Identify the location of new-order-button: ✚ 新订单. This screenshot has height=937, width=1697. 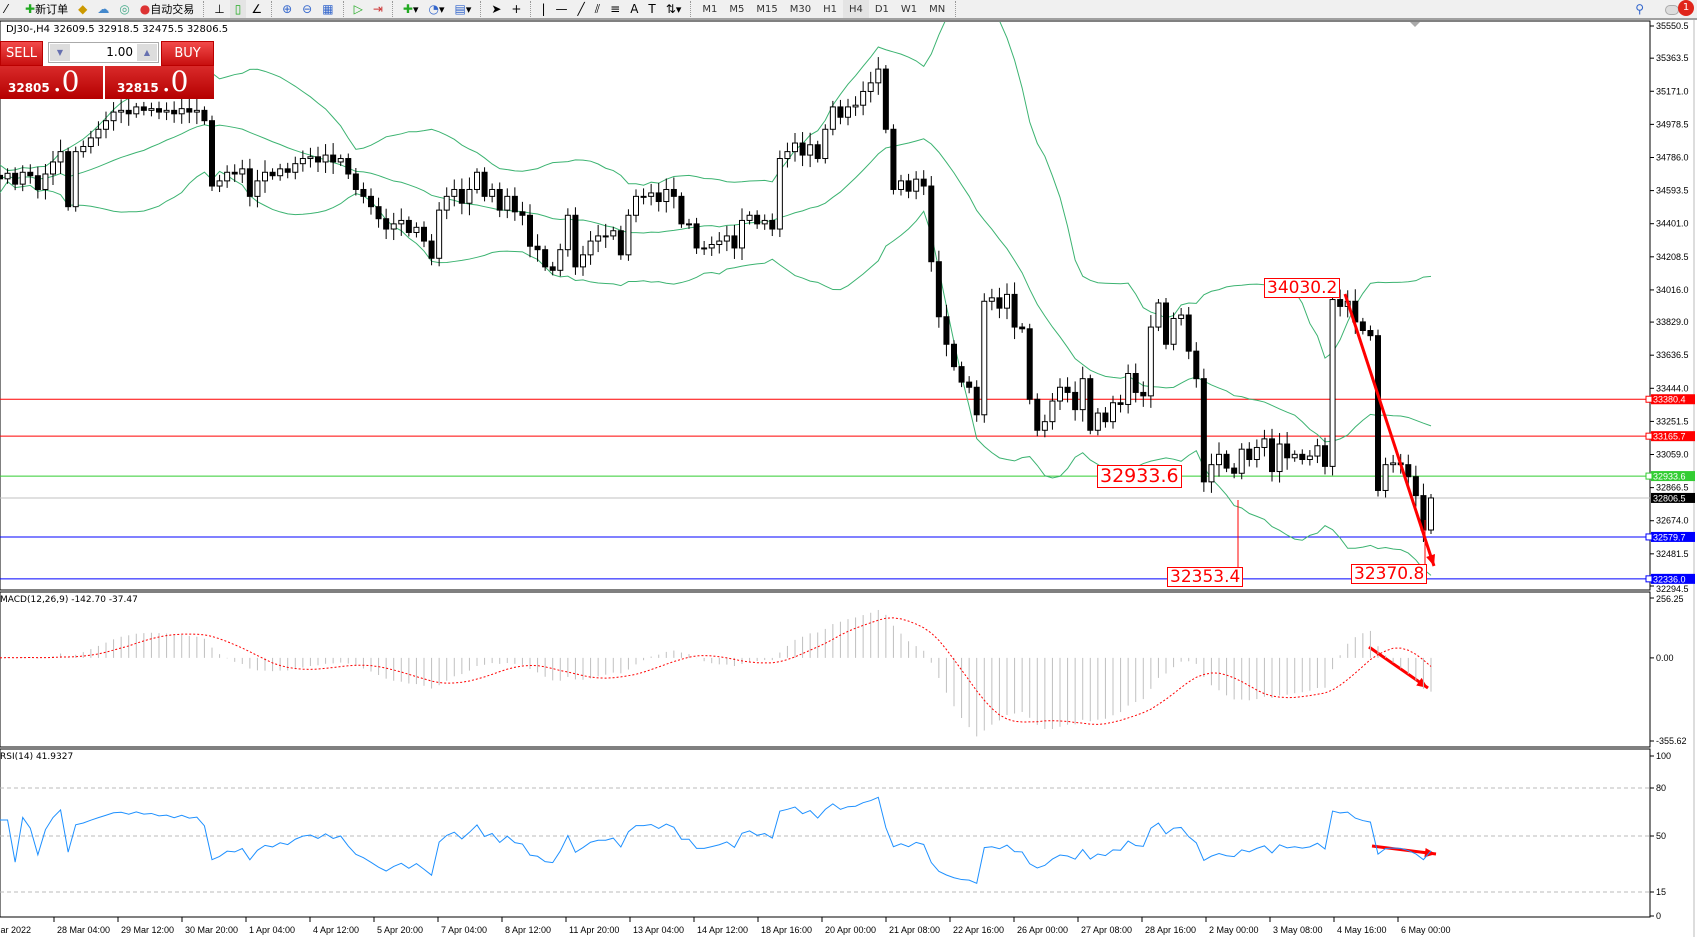
(46, 9).